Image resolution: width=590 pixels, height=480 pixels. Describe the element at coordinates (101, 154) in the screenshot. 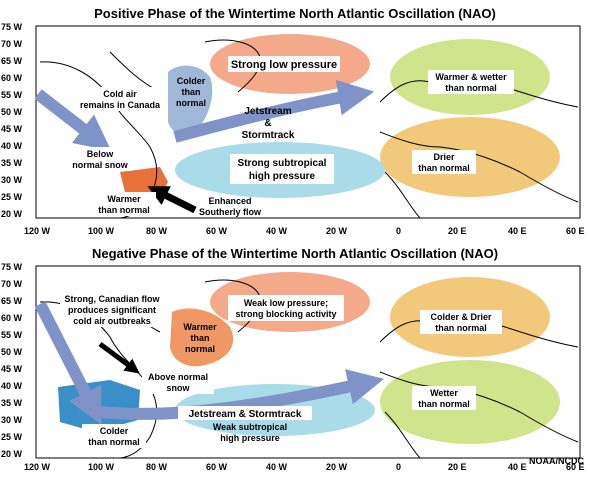

I see `snow-1: Below` at that location.